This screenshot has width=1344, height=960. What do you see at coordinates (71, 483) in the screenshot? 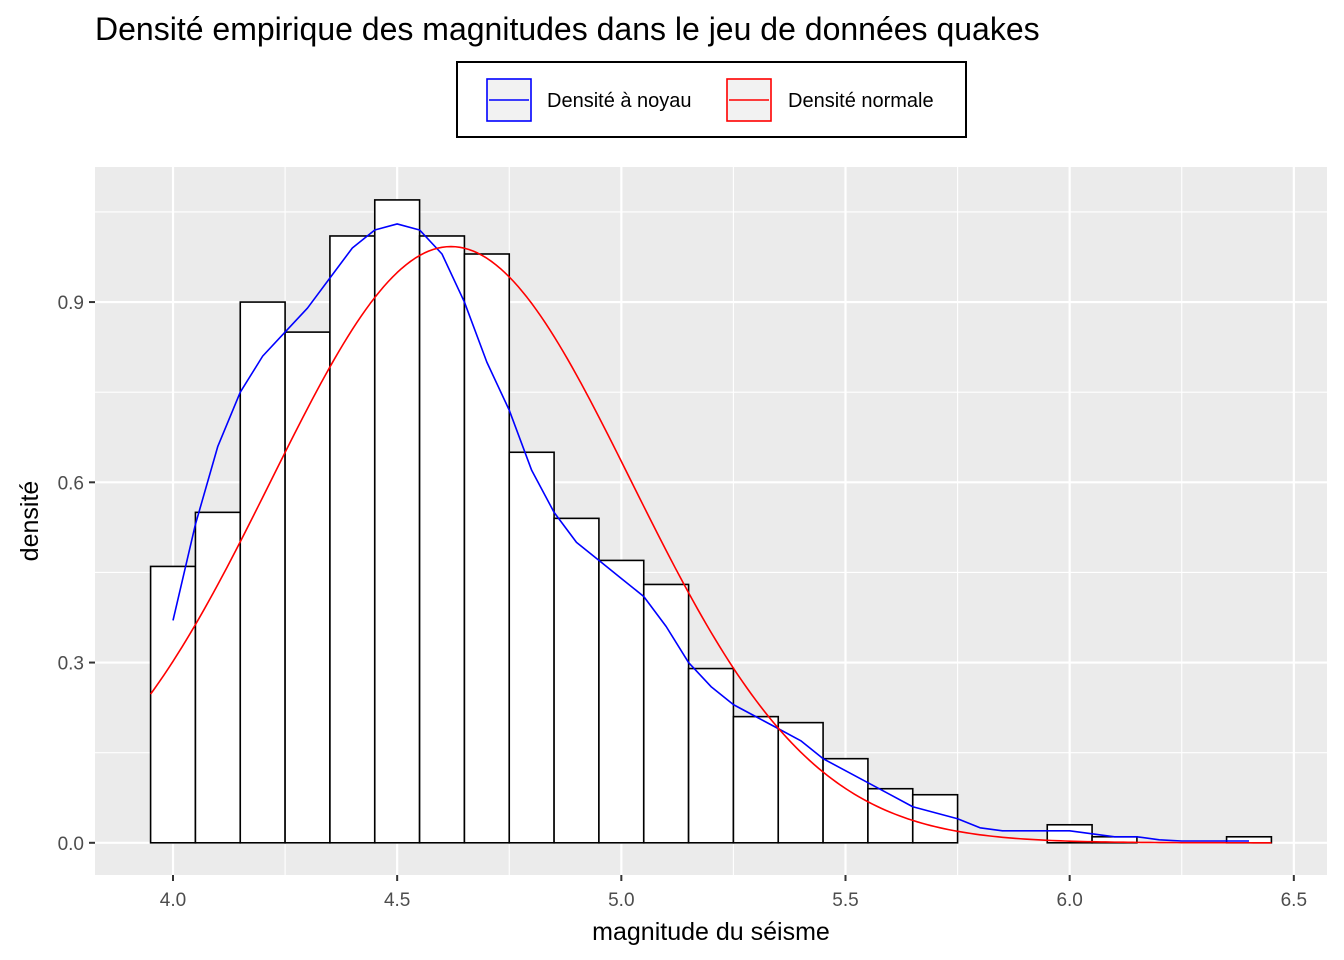
I see `y-tick-label: 0.6` at bounding box center [71, 483].